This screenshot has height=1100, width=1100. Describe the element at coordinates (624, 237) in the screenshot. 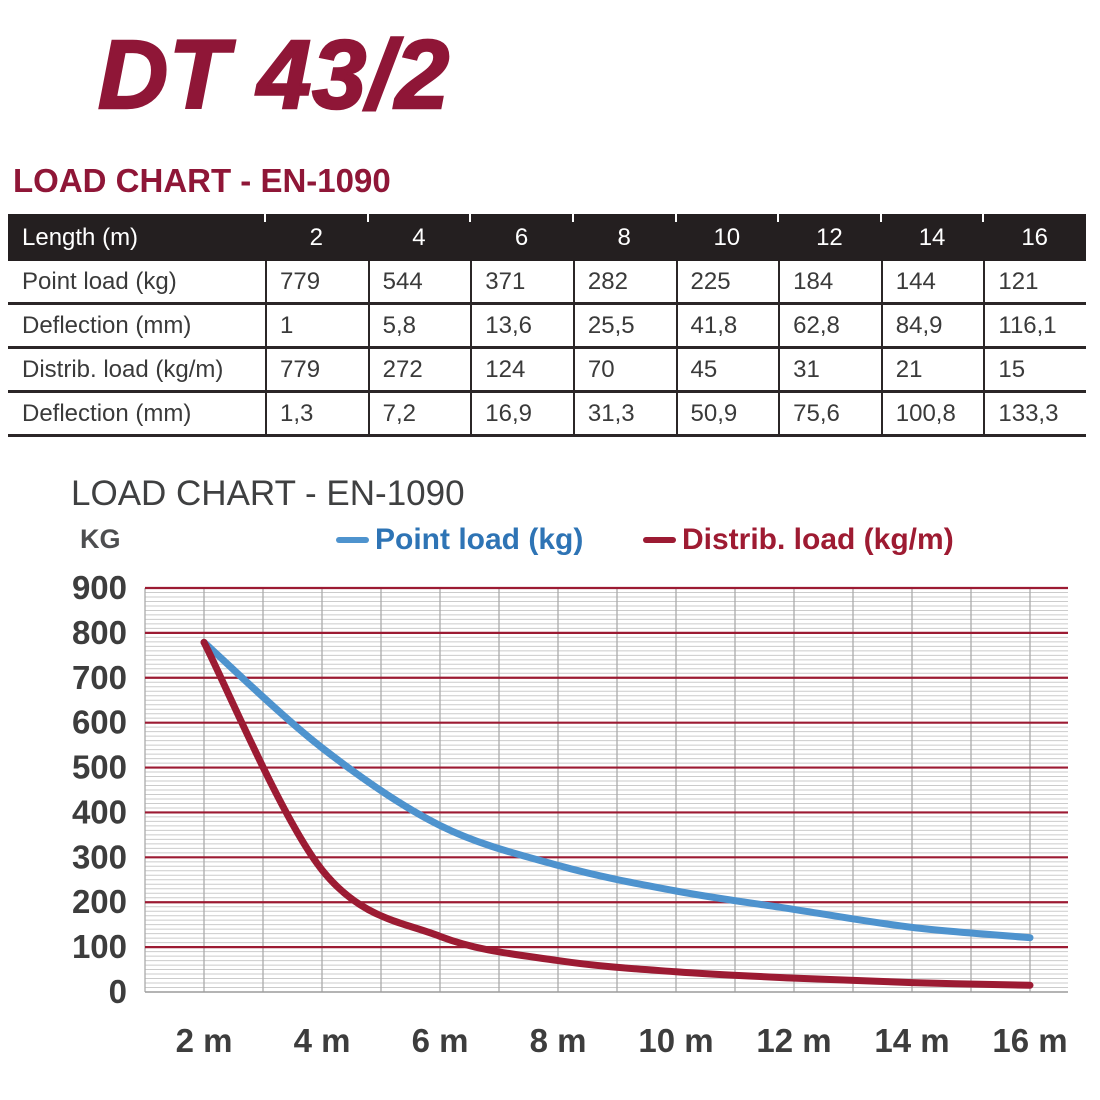

I see `table-header-col-8: 8` at that location.